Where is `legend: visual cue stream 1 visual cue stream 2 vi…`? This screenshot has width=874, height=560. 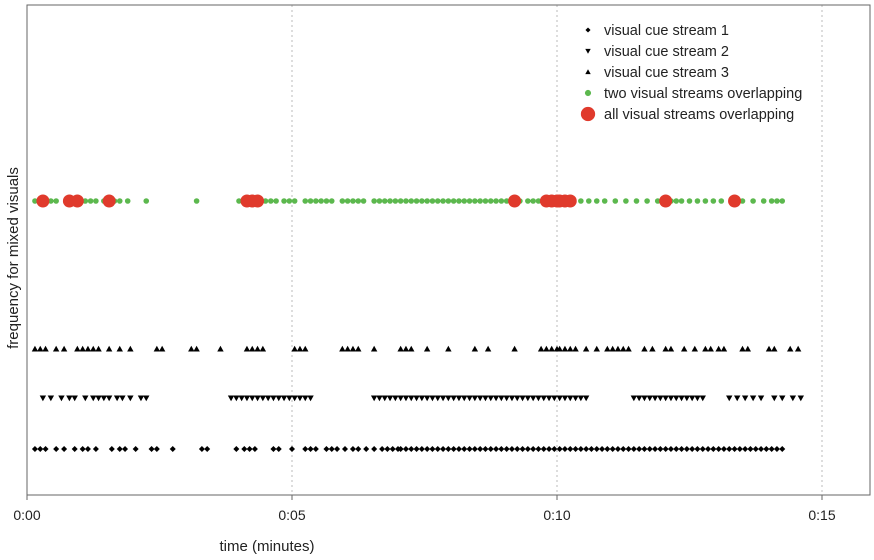
legend: visual cue stream 1 visual cue stream 2 vi… is located at coordinates (691, 73).